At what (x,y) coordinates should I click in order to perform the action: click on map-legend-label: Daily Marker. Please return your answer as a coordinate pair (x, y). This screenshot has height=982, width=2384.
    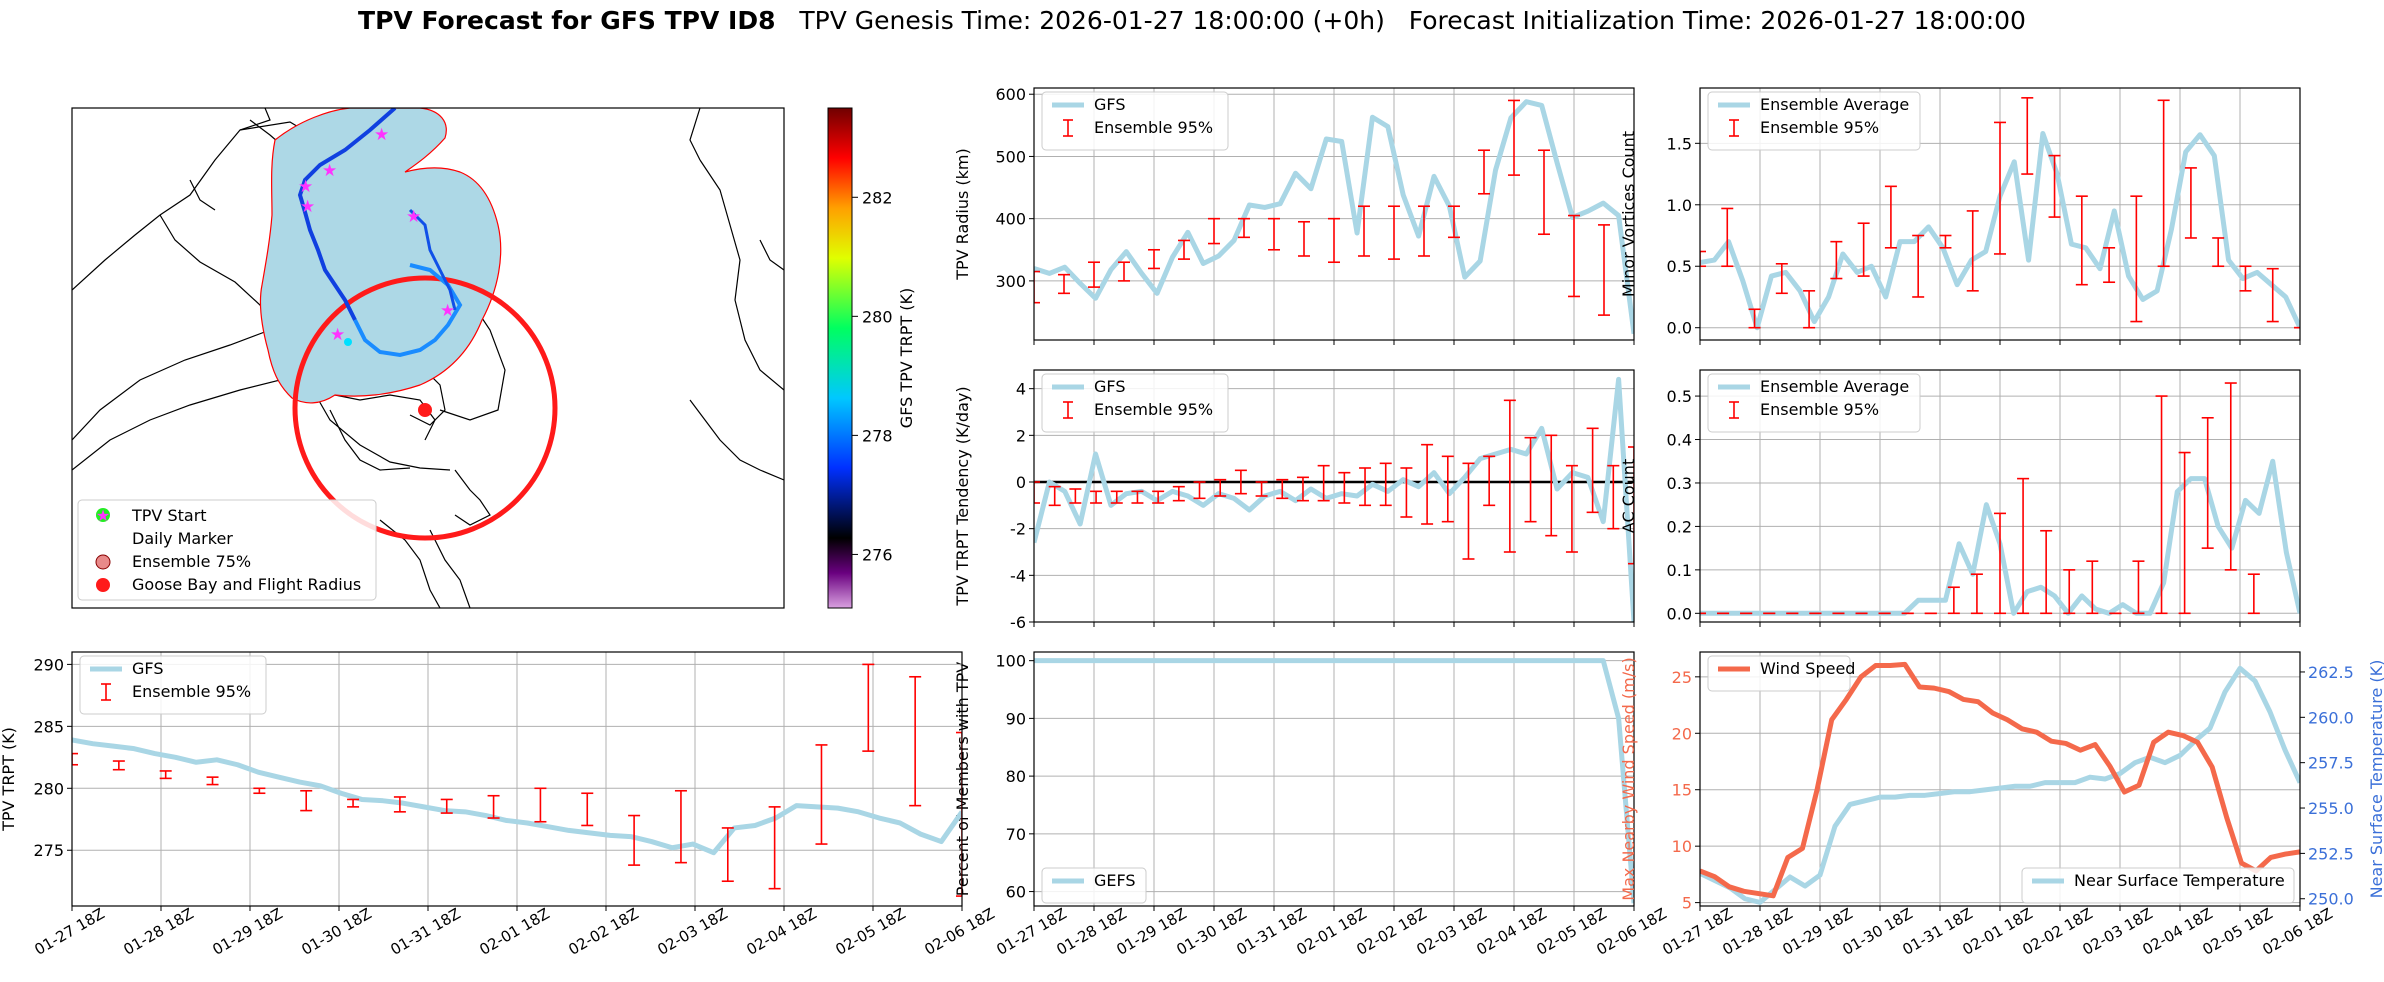
    Looking at the image, I should click on (182, 538).